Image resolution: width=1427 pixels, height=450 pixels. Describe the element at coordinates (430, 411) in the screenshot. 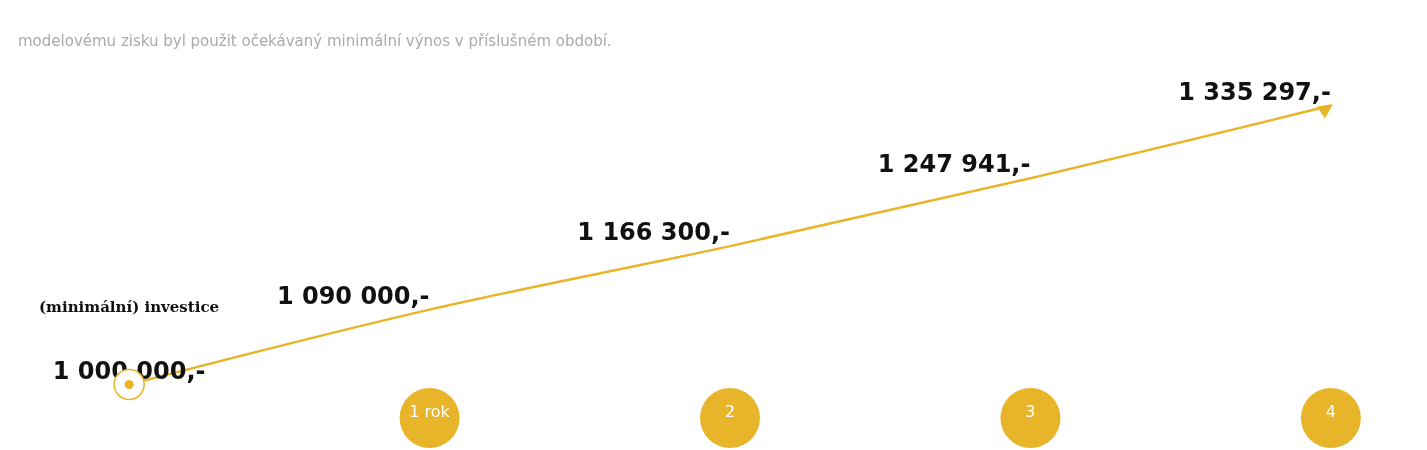

I see `x-tick-label: 1 rok` at that location.